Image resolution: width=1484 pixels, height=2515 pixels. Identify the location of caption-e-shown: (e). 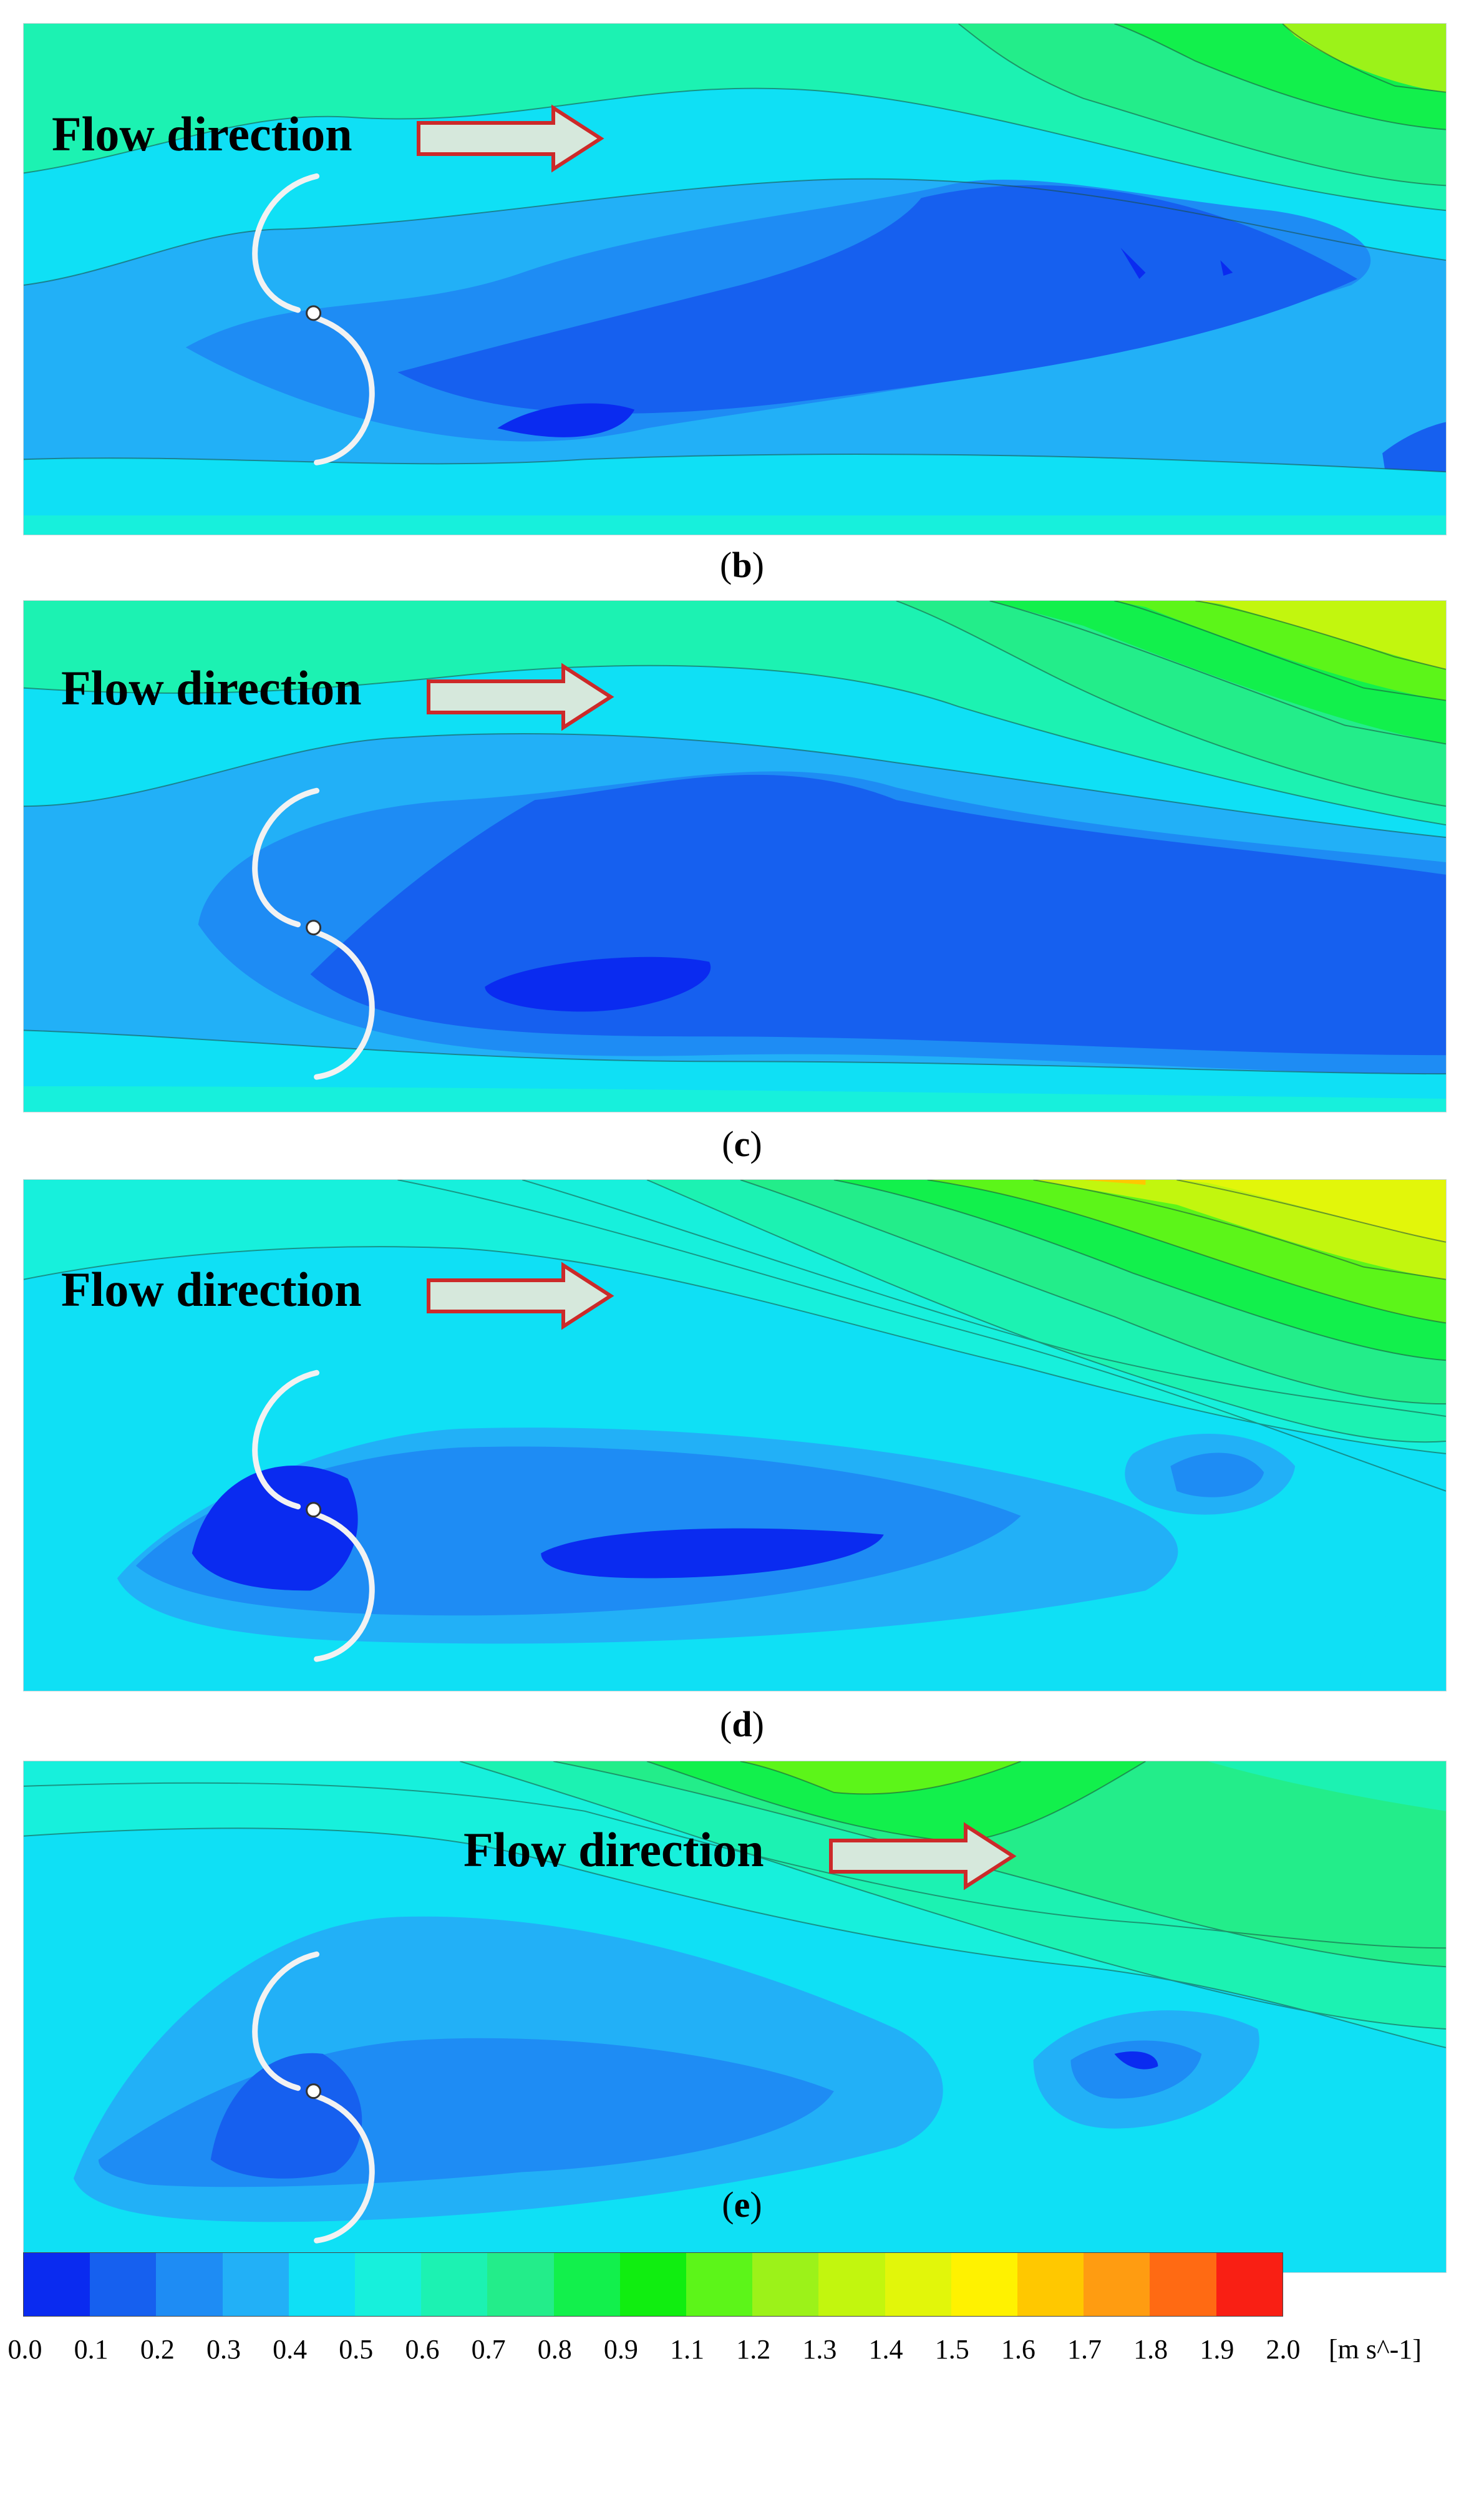
(742, 2205).